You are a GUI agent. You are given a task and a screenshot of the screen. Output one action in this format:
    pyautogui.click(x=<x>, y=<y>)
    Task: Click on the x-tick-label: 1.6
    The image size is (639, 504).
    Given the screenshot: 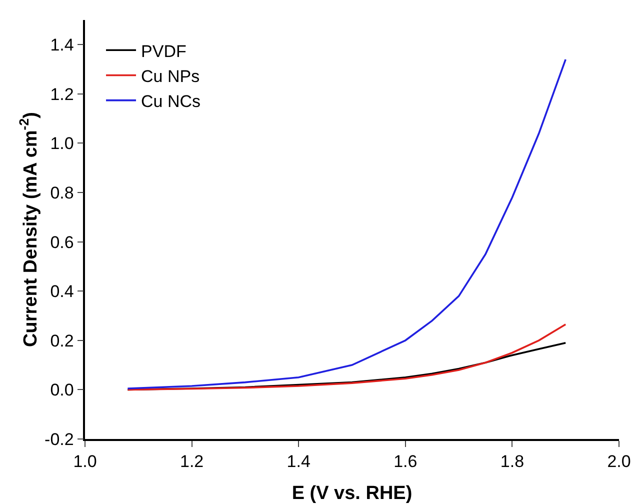 What is the action you would take?
    pyautogui.click(x=406, y=462)
    